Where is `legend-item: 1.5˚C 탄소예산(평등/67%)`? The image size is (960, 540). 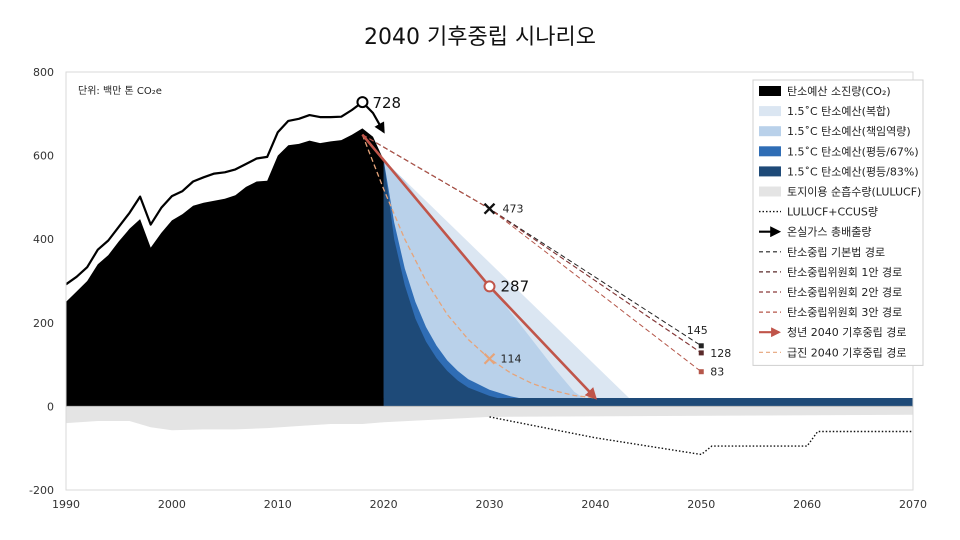 legend-item: 1.5˚C 탄소예산(평등/67%) is located at coordinates (839, 151).